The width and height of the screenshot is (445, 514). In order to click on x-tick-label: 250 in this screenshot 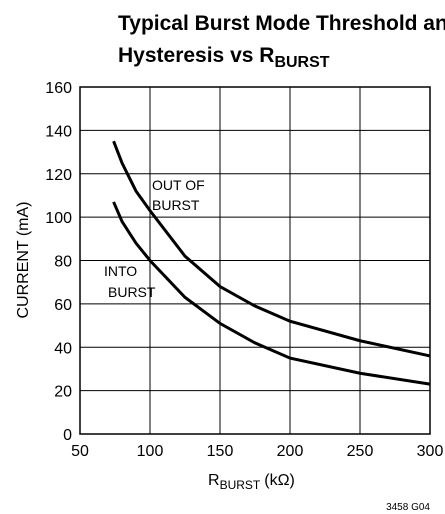, I will do `click(360, 451)`.